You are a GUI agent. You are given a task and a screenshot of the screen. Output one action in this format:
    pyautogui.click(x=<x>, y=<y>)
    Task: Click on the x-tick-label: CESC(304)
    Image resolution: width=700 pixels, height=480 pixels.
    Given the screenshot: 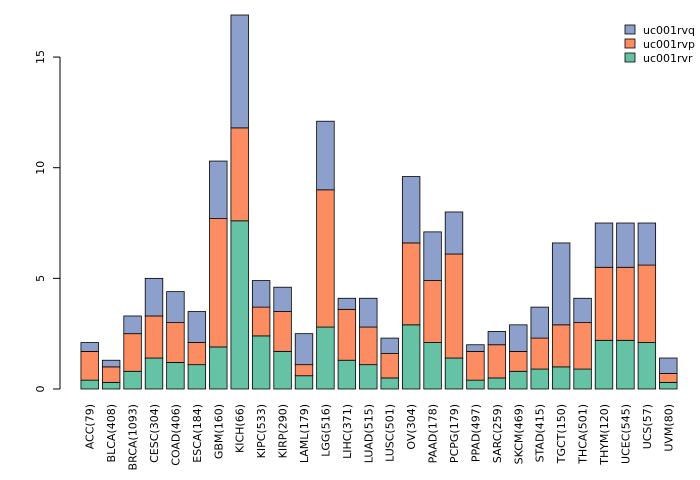 What is the action you would take?
    pyautogui.click(x=154, y=433)
    